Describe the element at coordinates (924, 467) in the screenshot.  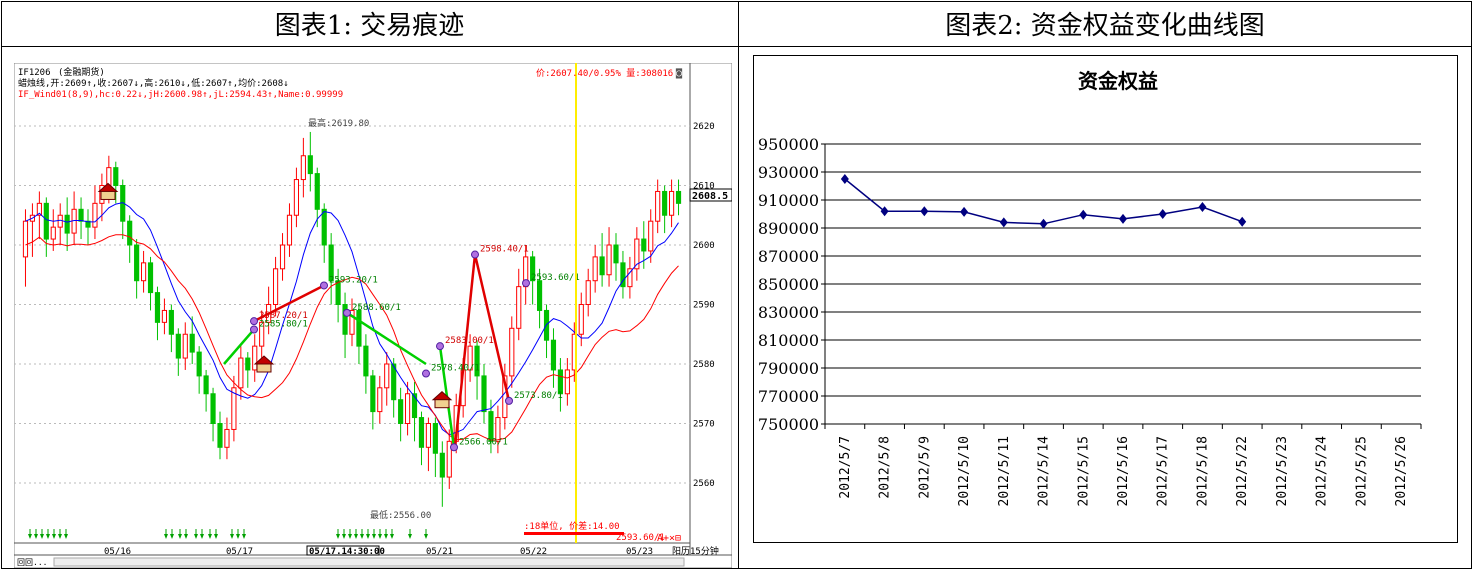
I see `equity-date-label: 2012/5/9` at that location.